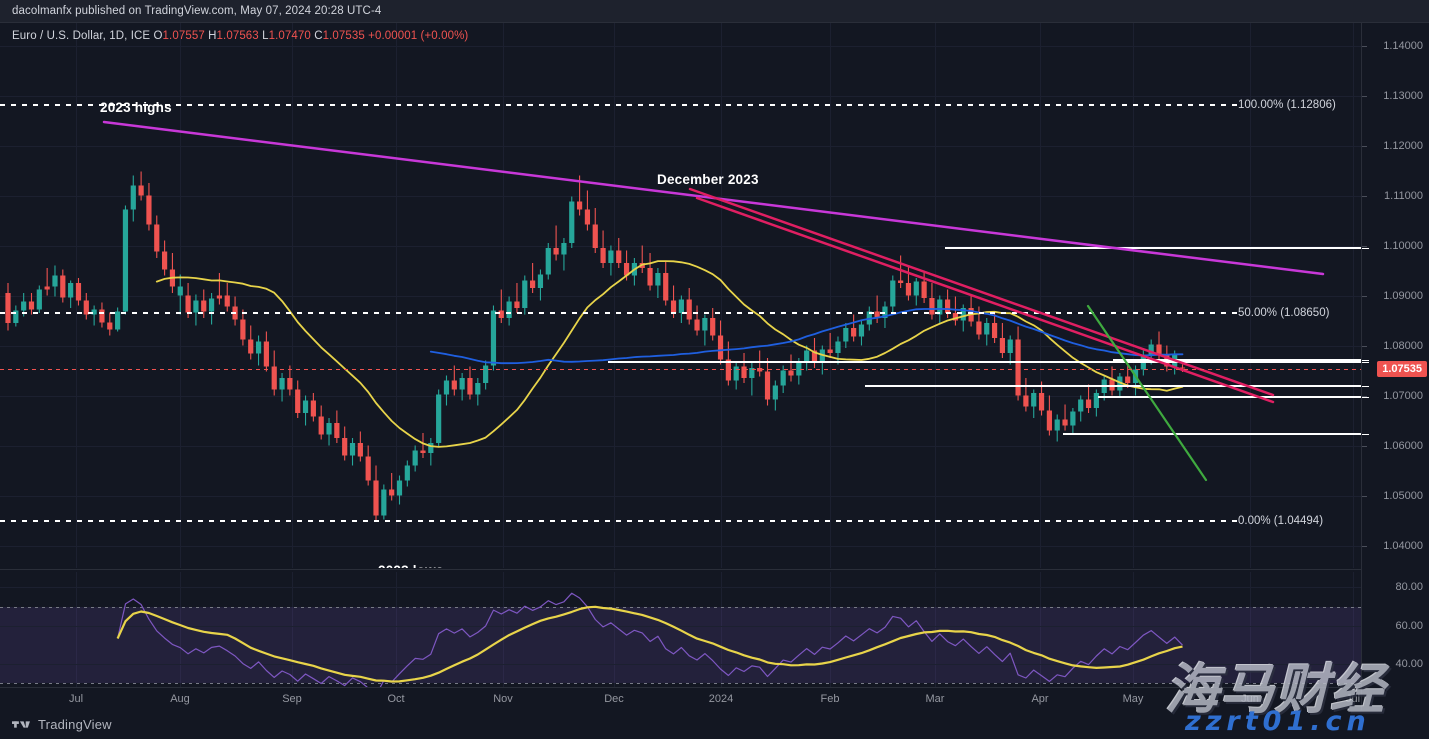 The image size is (1429, 739). I want to click on rsi-pane, so click(680, 629).